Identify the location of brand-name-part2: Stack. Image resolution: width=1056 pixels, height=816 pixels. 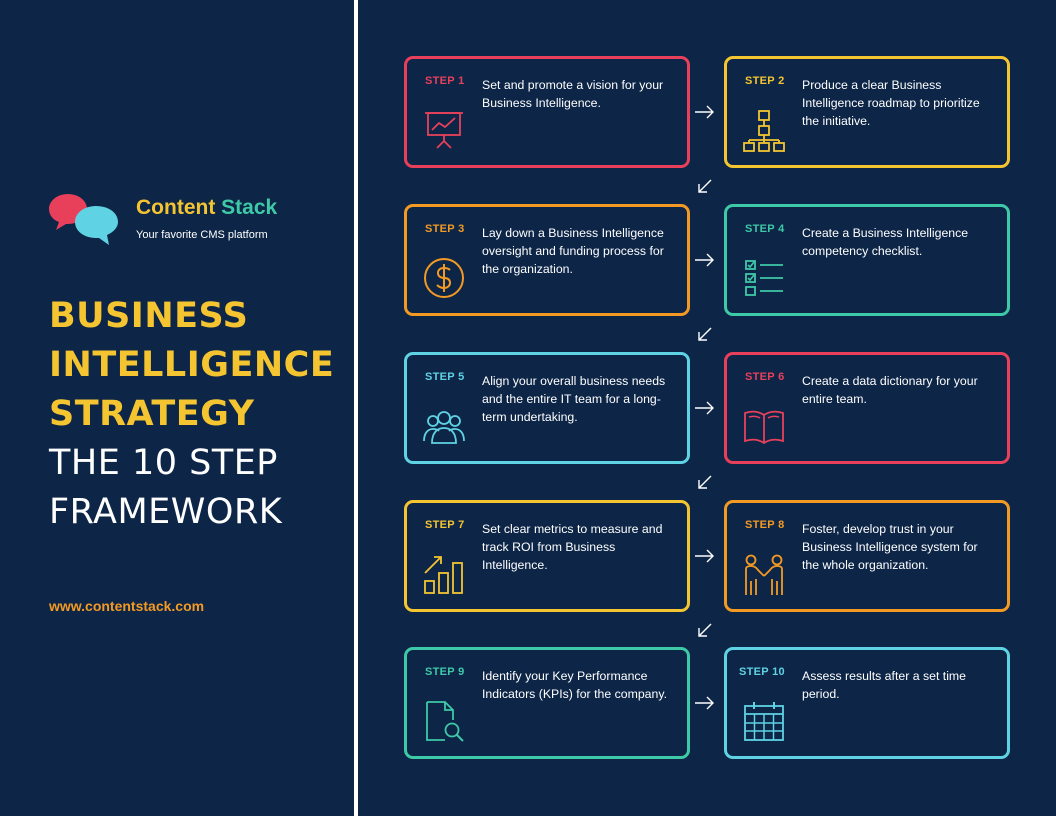
(249, 207).